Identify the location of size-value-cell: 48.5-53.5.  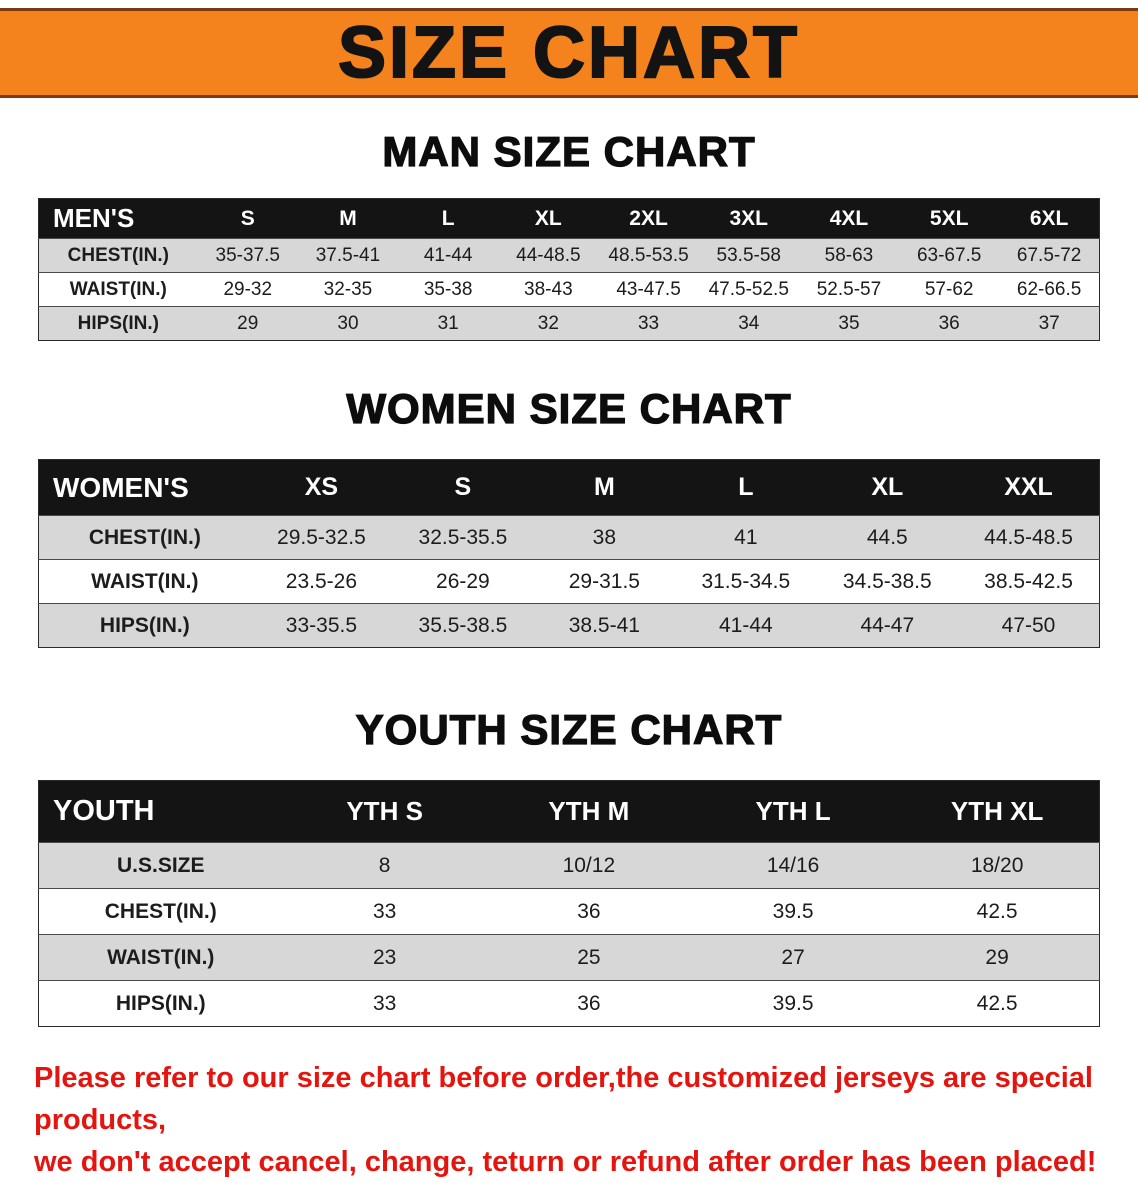
(648, 255).